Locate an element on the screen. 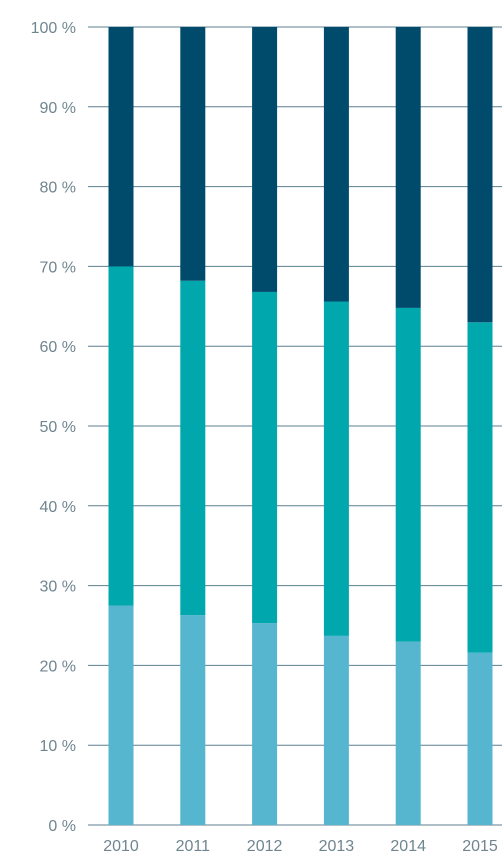  y-tick-label: 10 % is located at coordinates (58, 746).